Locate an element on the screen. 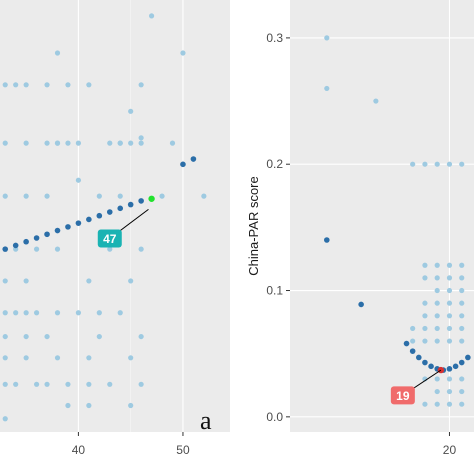 Image resolution: width=474 pixels, height=474 pixels. x-tick-label: 20 is located at coordinates (450, 450).